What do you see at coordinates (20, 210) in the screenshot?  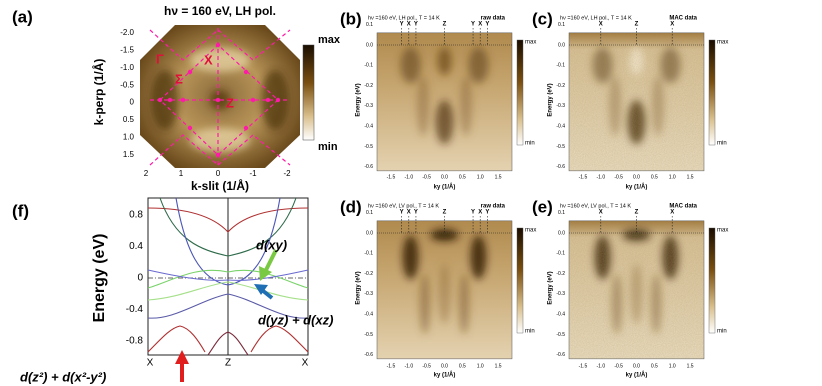 I see `panel-label: (f)` at bounding box center [20, 210].